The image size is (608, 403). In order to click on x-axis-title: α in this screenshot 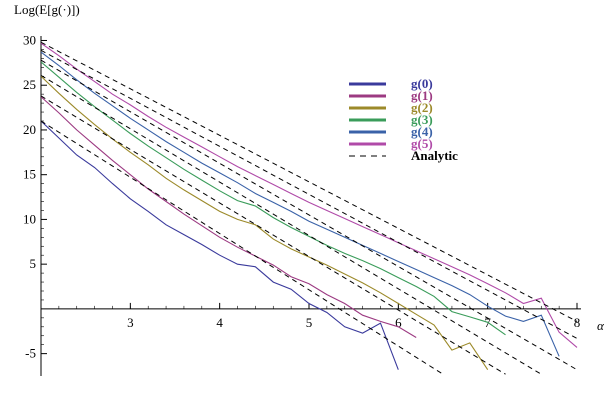, I will do `click(601, 325)`.